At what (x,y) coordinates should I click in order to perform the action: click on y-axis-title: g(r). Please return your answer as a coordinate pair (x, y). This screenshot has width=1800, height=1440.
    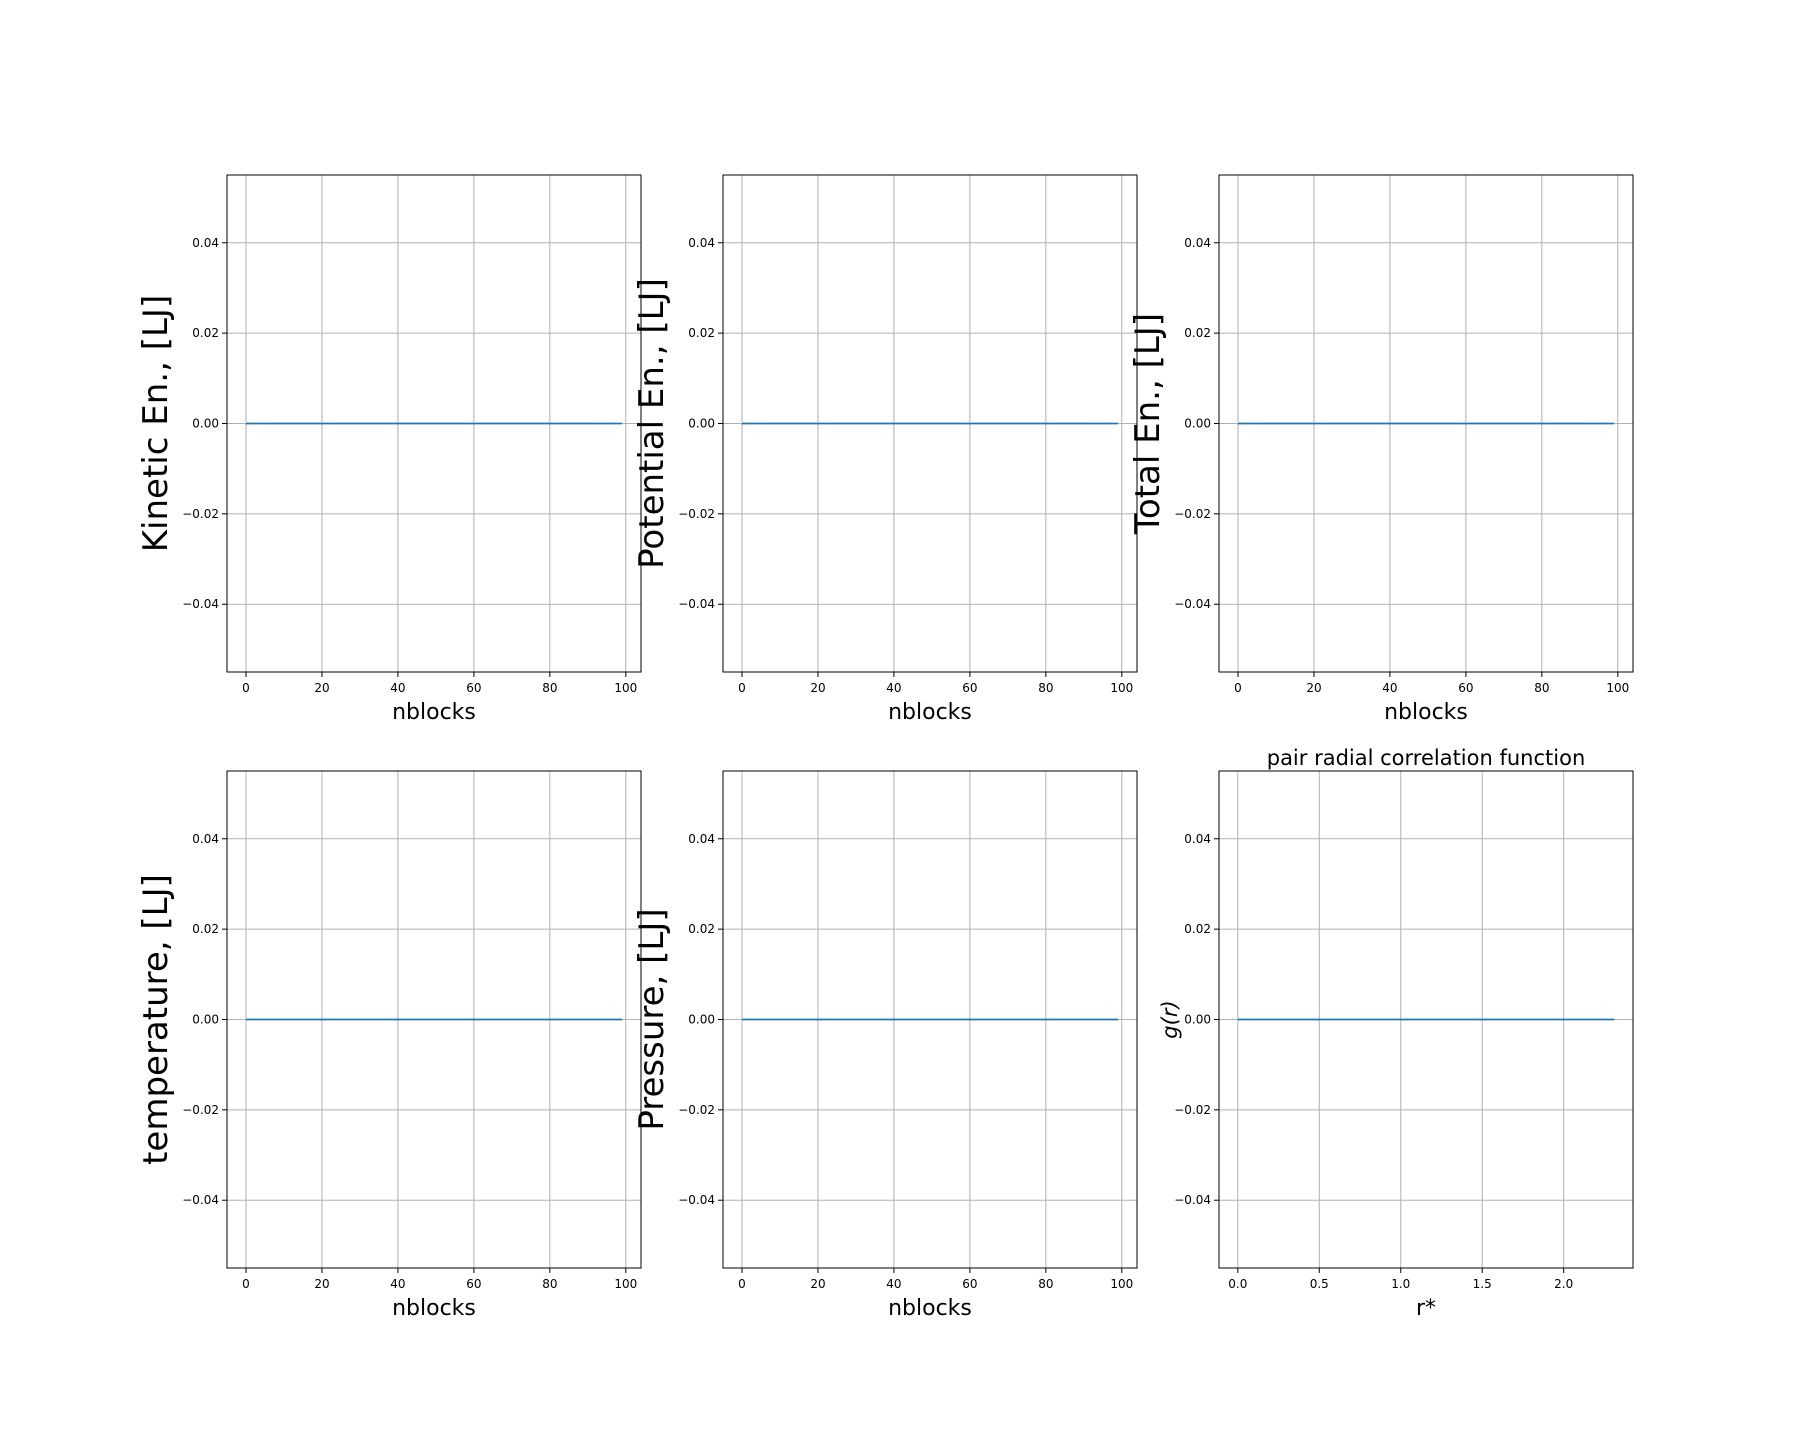
    Looking at the image, I should click on (1170, 1019).